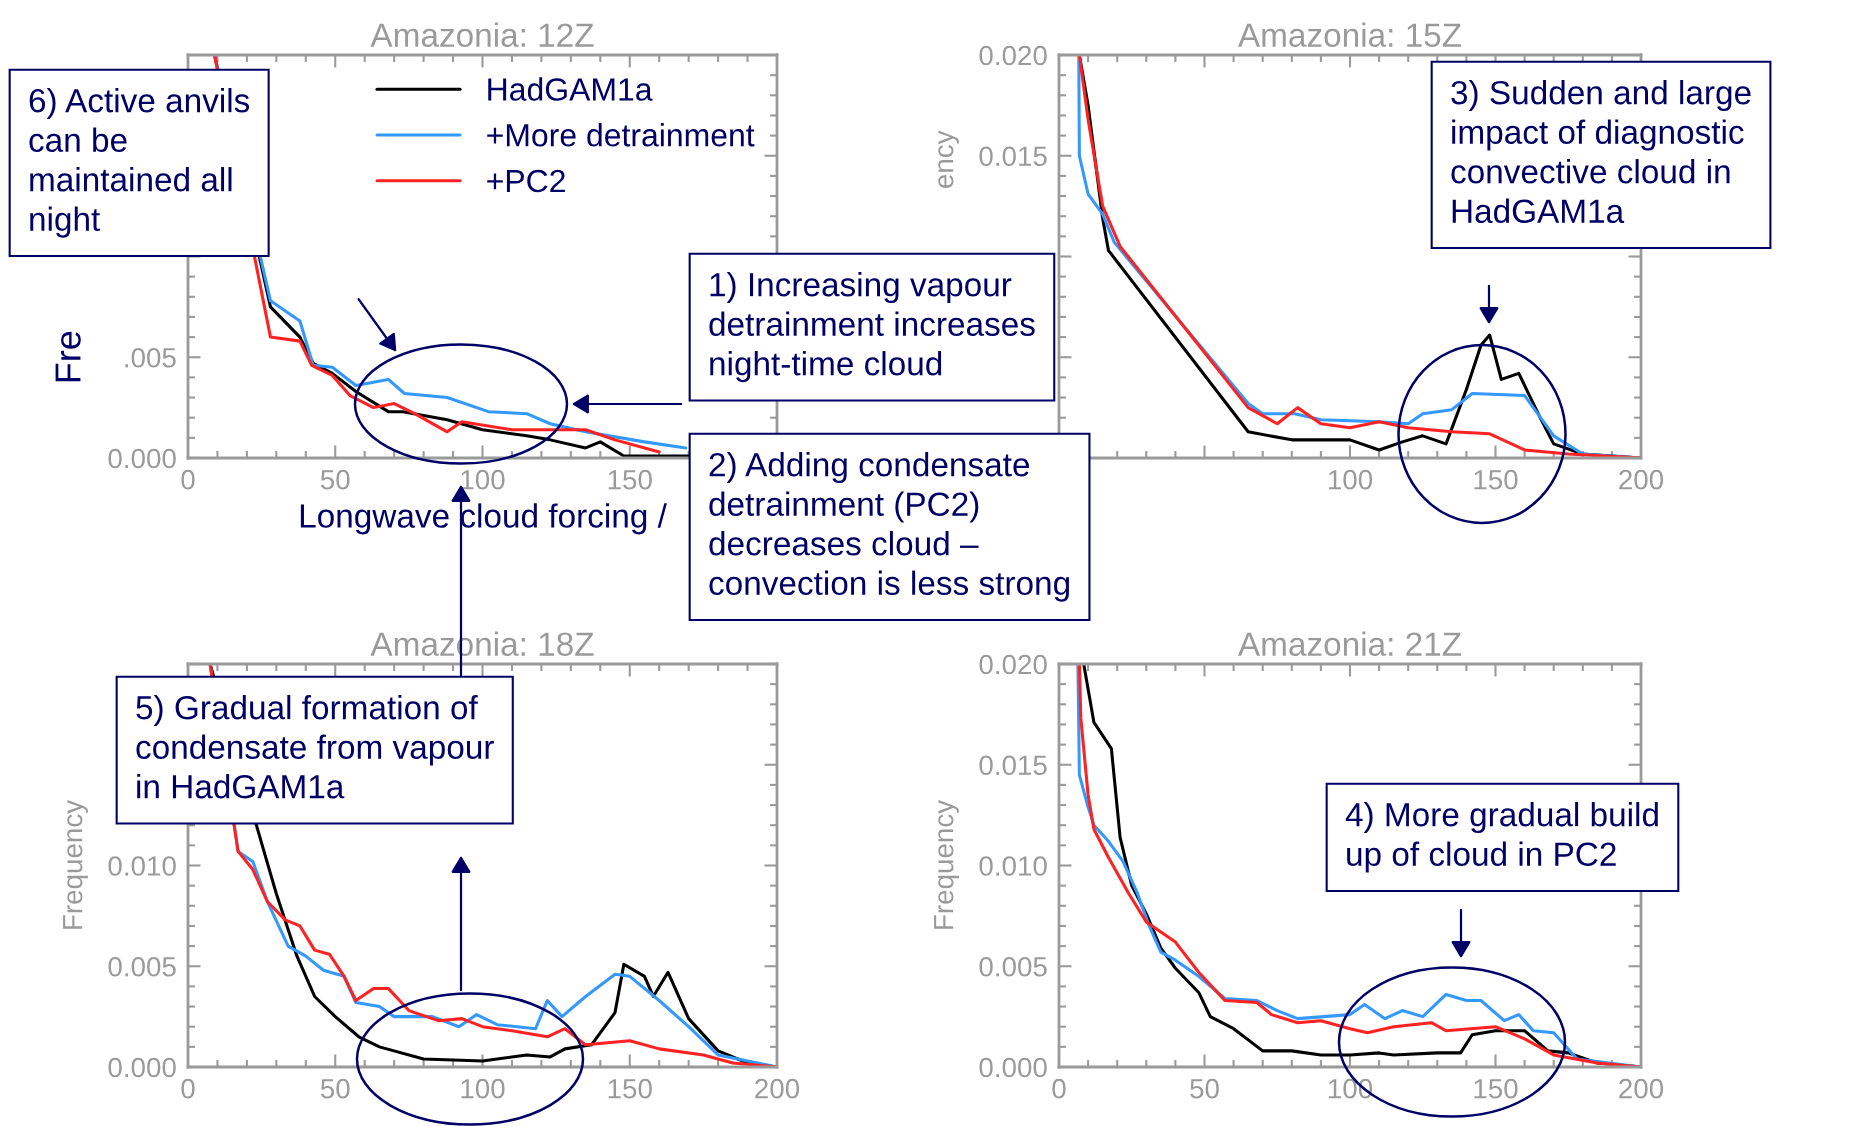  What do you see at coordinates (483, 519) in the screenshot?
I see `x-axis-title: Longwave cloud forcing /` at bounding box center [483, 519].